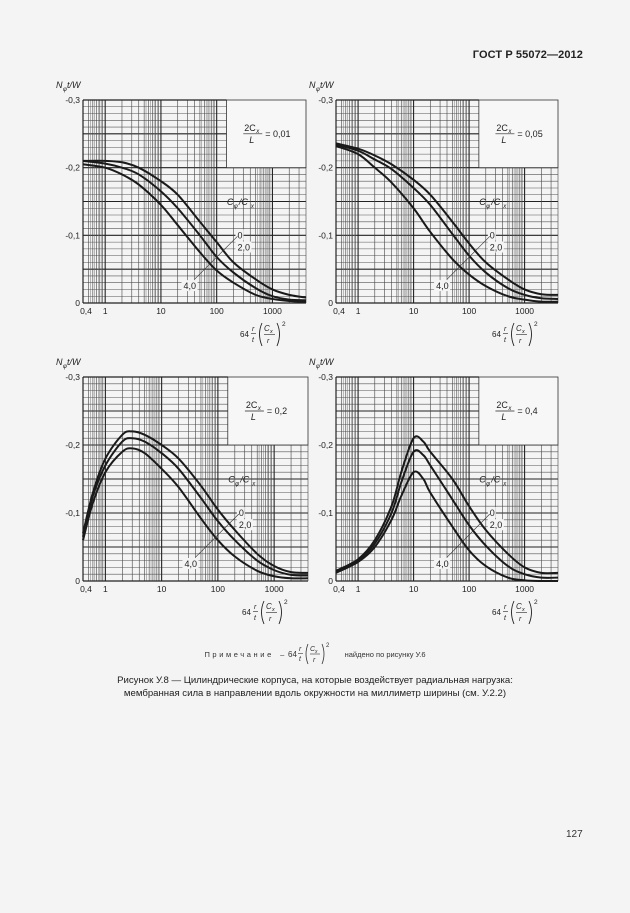  I want to click on note-label: Примечание, so click(239, 654).